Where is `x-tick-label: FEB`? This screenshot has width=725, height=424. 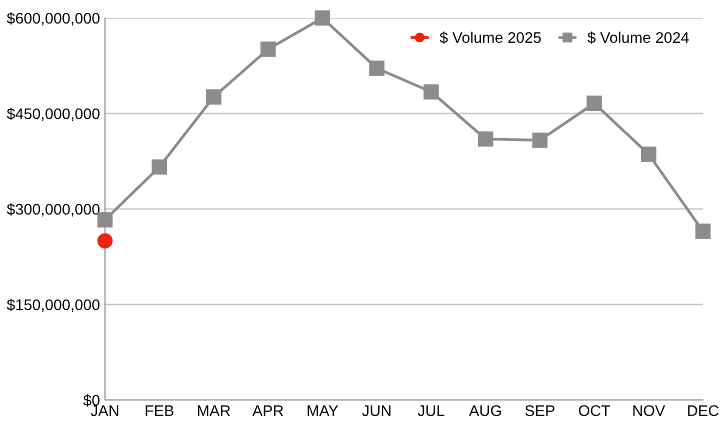 x-tick-label: FEB is located at coordinates (160, 410).